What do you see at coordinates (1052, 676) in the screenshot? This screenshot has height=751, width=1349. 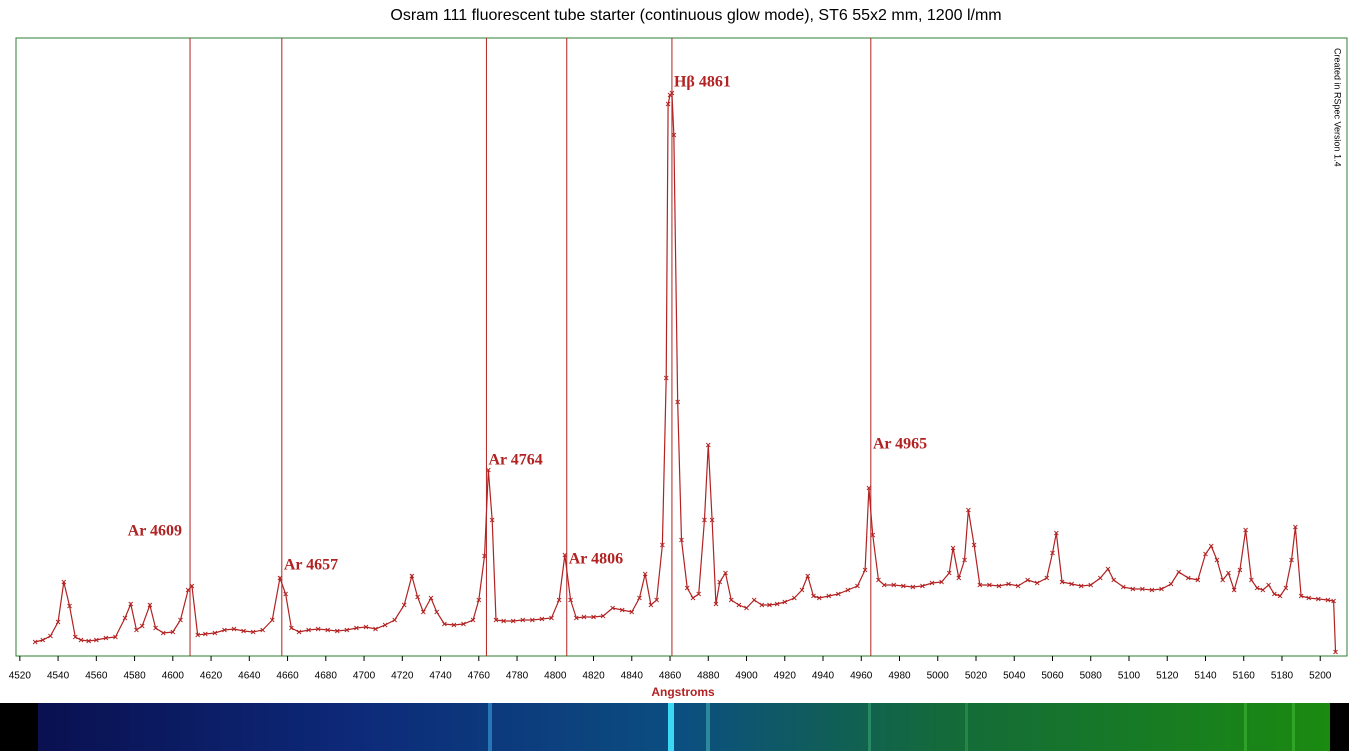 I see `x-tick-label: 5060` at bounding box center [1052, 676].